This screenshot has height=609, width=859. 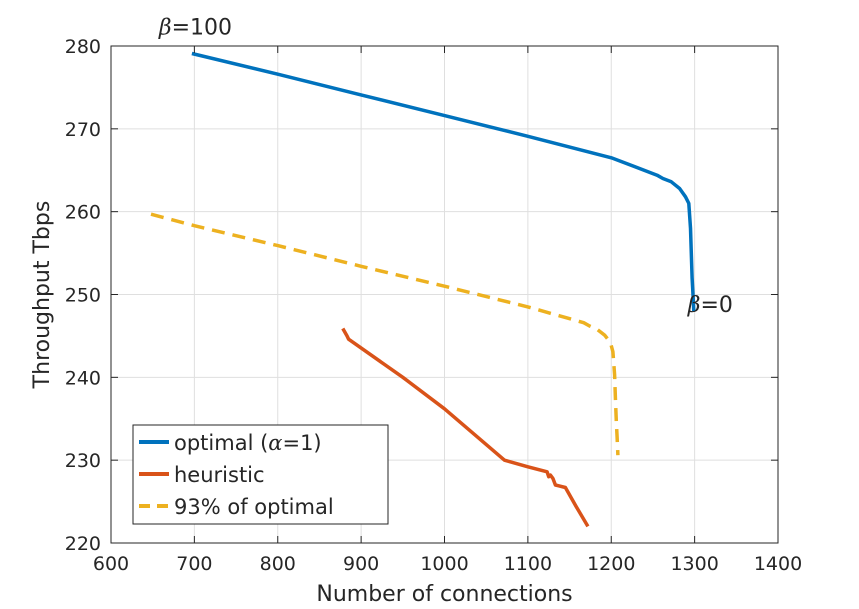 I want to click on x-tick-label: 1100, so click(x=528, y=564).